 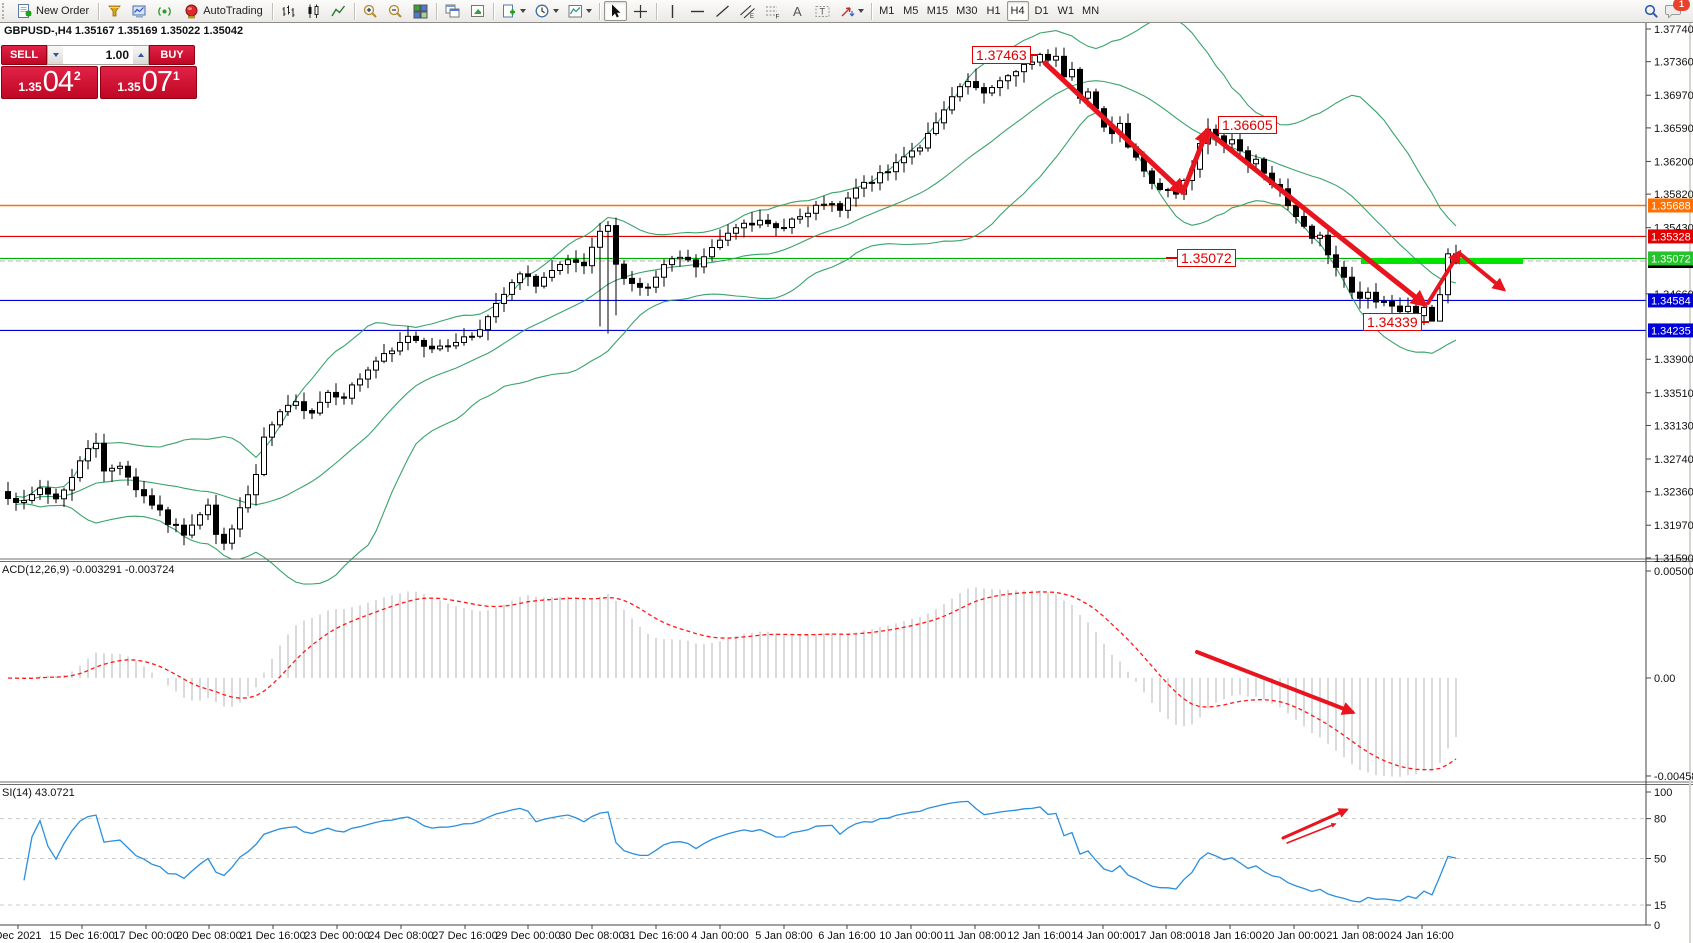 I want to click on svg-text: 21 Jan 08:00, so click(x=1358, y=936).